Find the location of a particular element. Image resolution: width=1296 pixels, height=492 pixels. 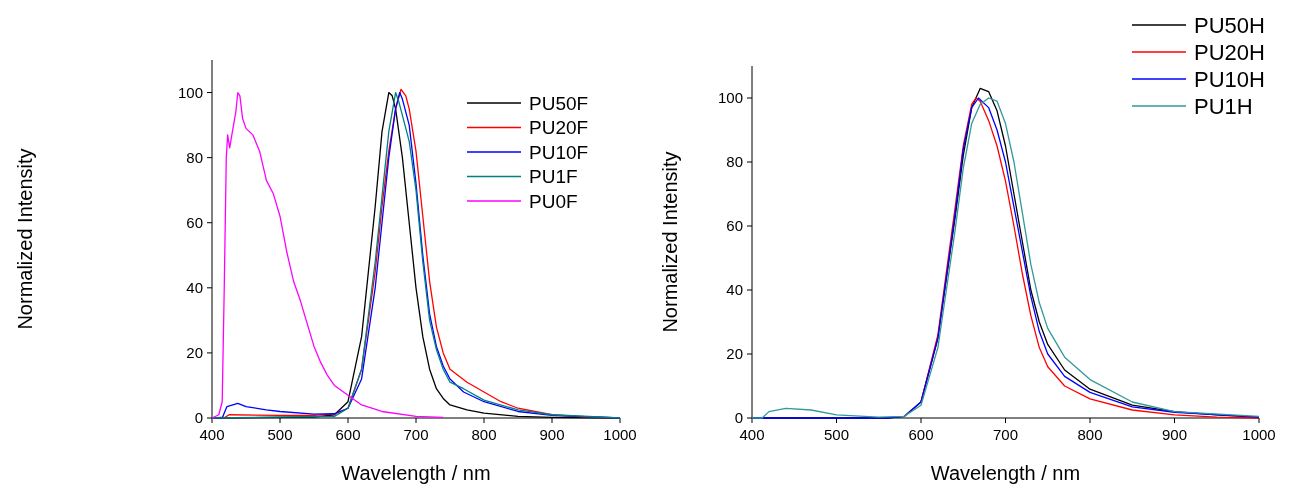

legend-label: PU1H is located at coordinates (1223, 106).